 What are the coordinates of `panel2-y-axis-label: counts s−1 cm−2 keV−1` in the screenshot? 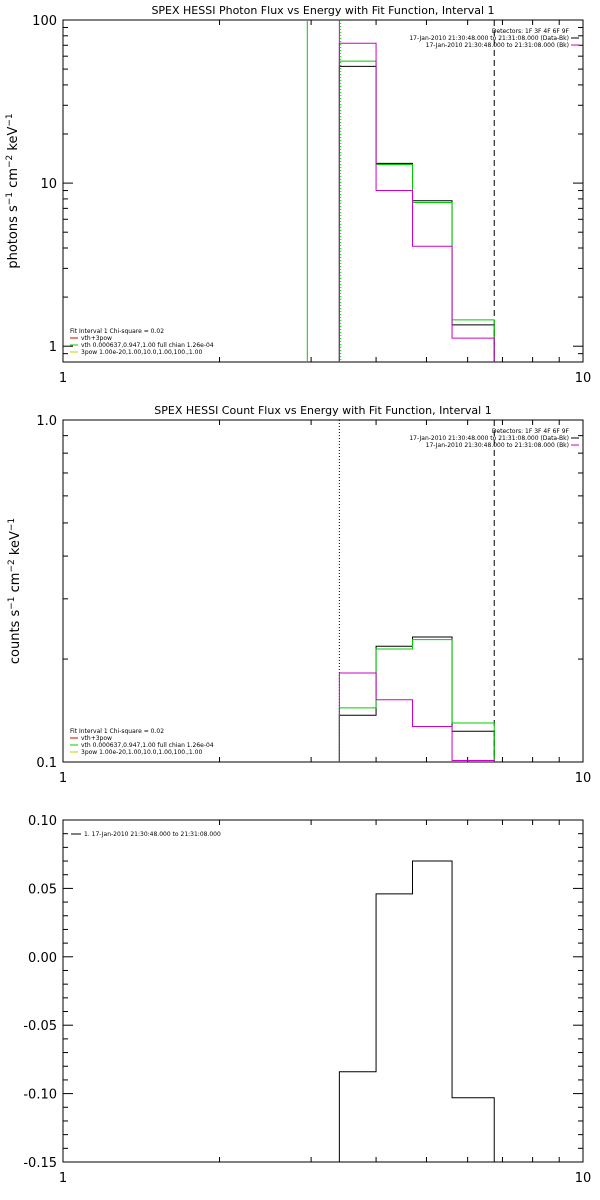 It's located at (15, 591).